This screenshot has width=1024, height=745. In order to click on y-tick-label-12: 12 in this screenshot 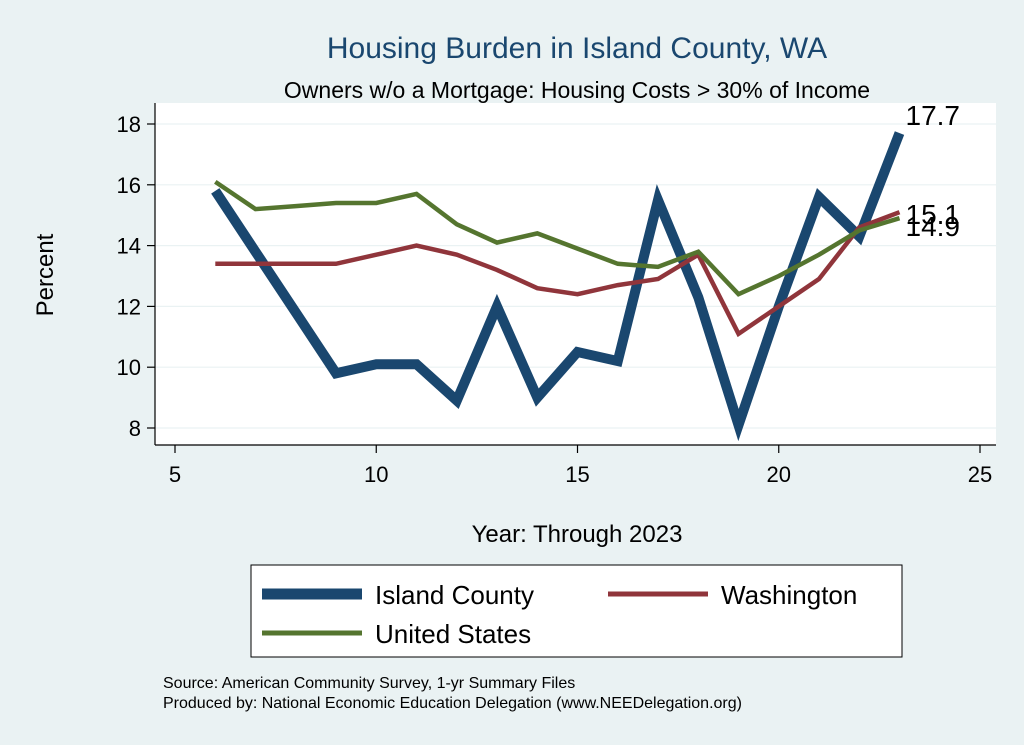, I will do `click(129, 306)`.